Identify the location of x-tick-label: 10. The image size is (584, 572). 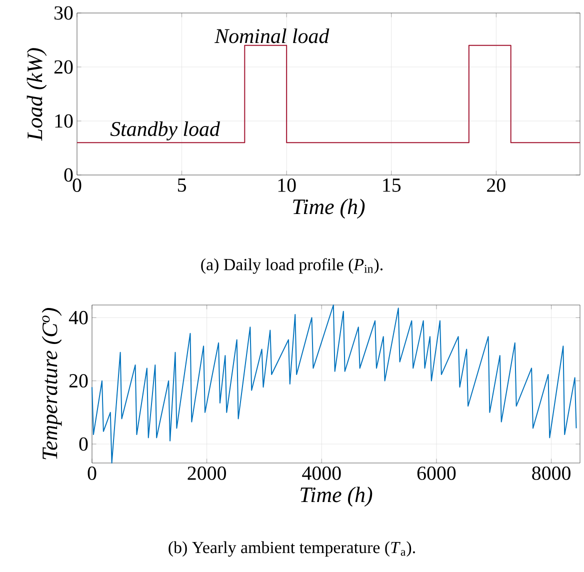
(287, 185).